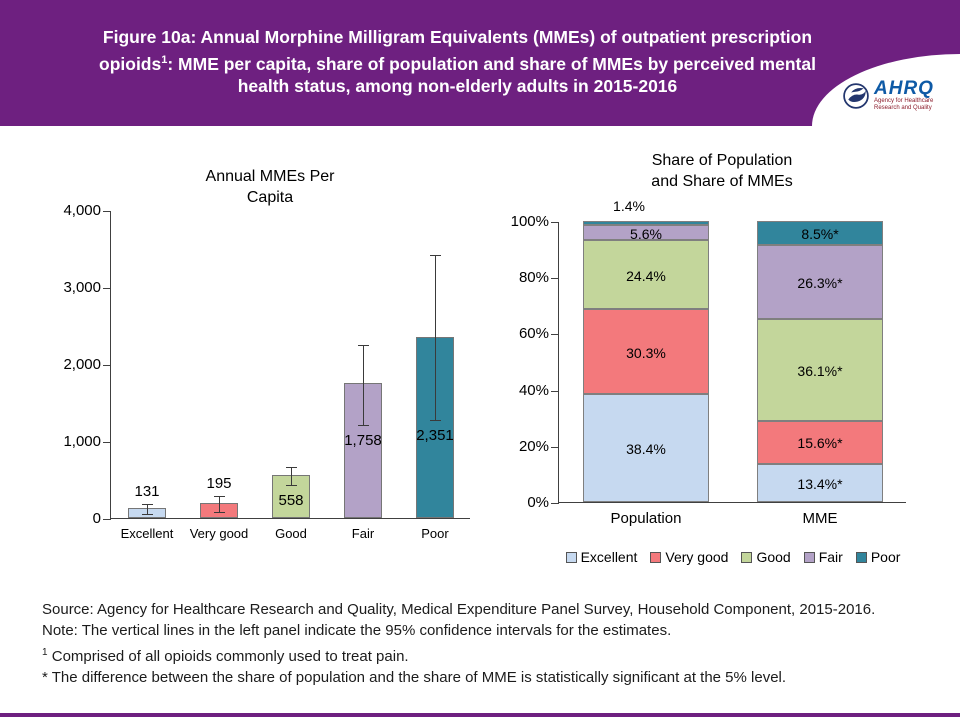 This screenshot has width=960, height=720. Describe the element at coordinates (809, 557) in the screenshot. I see `legend-swatch-fair` at that location.